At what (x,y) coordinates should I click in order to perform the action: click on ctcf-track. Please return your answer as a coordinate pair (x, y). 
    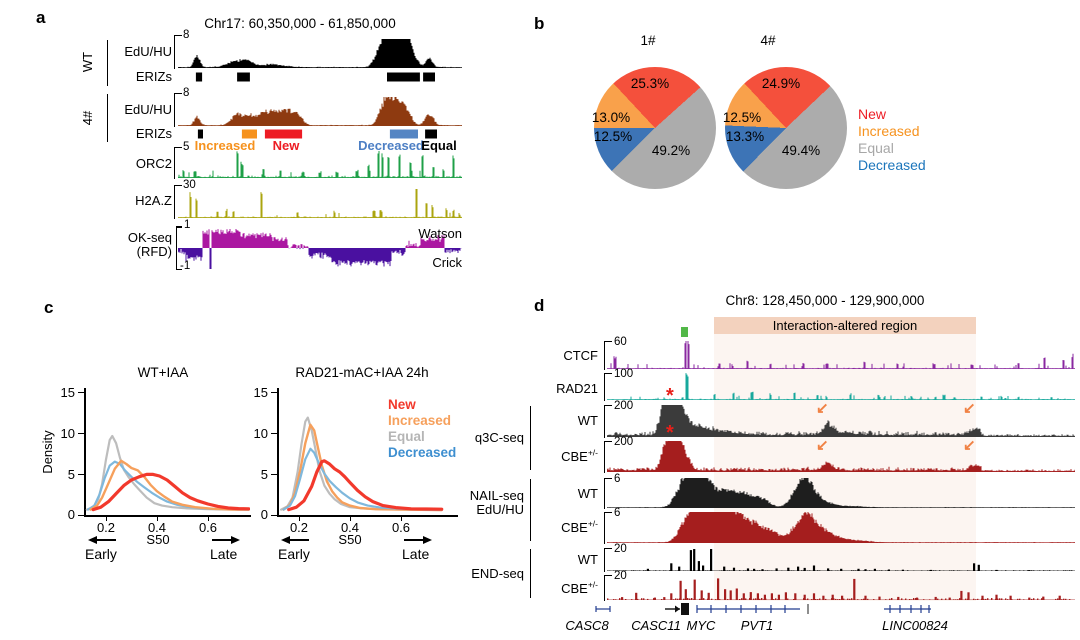
    Looking at the image, I should click on (841, 354).